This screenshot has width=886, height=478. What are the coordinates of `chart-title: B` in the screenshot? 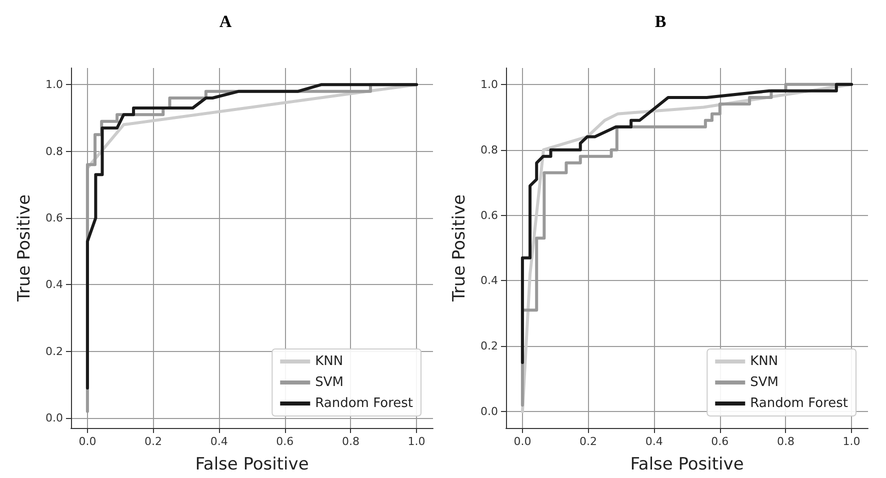 It's located at (660, 21).